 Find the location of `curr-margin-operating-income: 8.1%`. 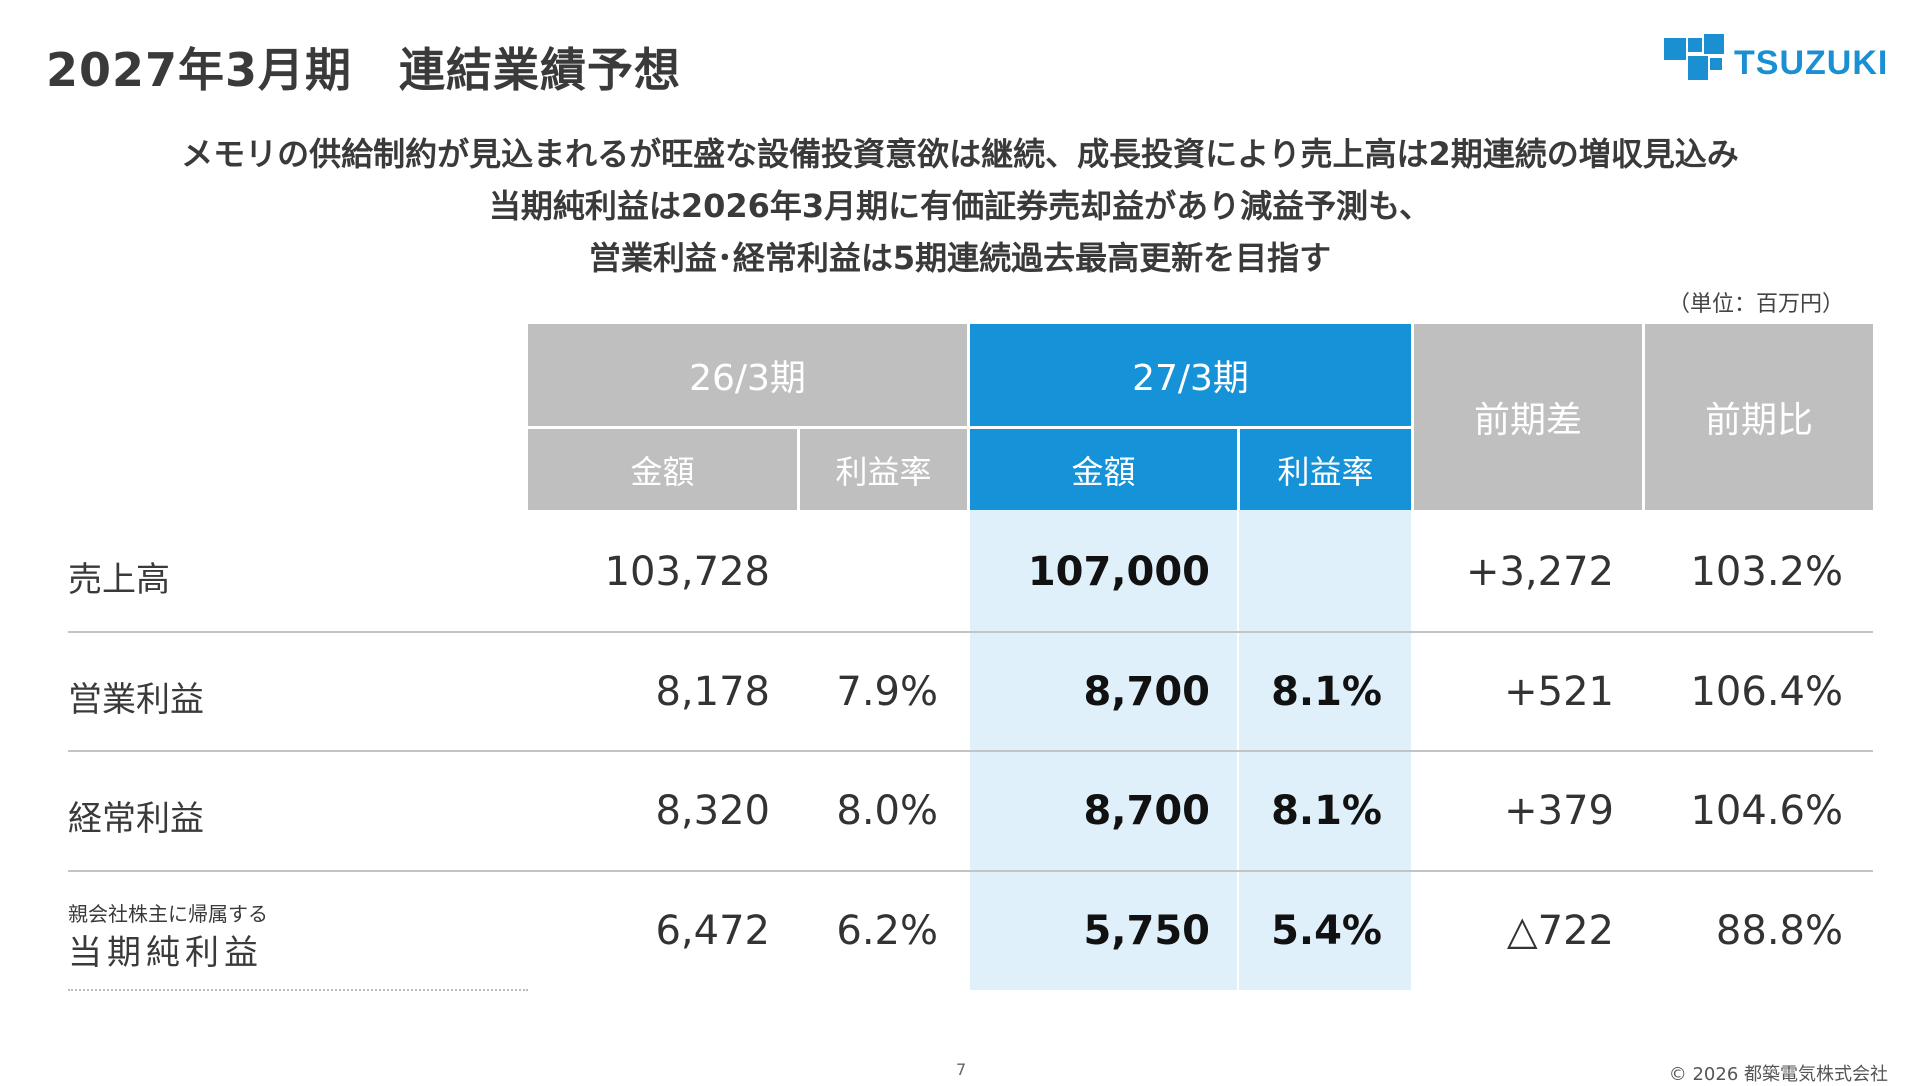

curr-margin-operating-income: 8.1% is located at coordinates (1326, 692).